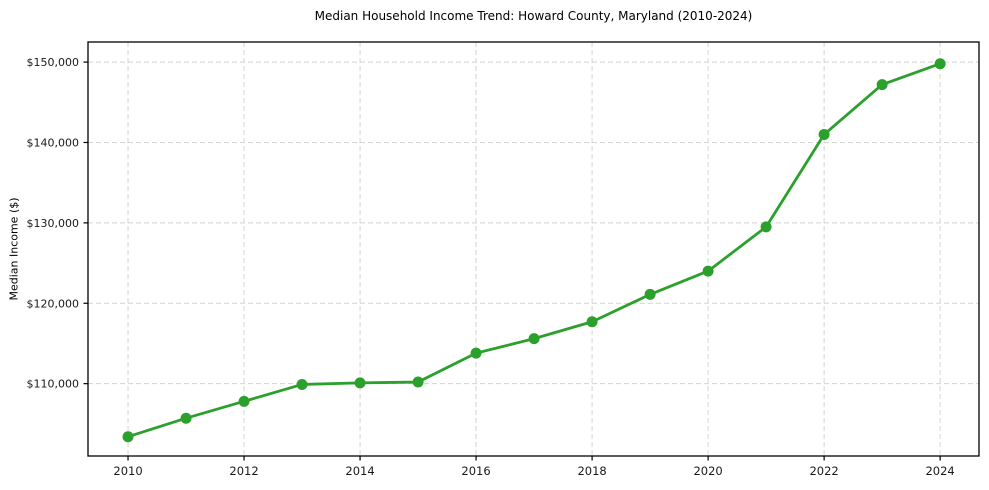 The image size is (989, 490). I want to click on data-point-2021, so click(766, 227).